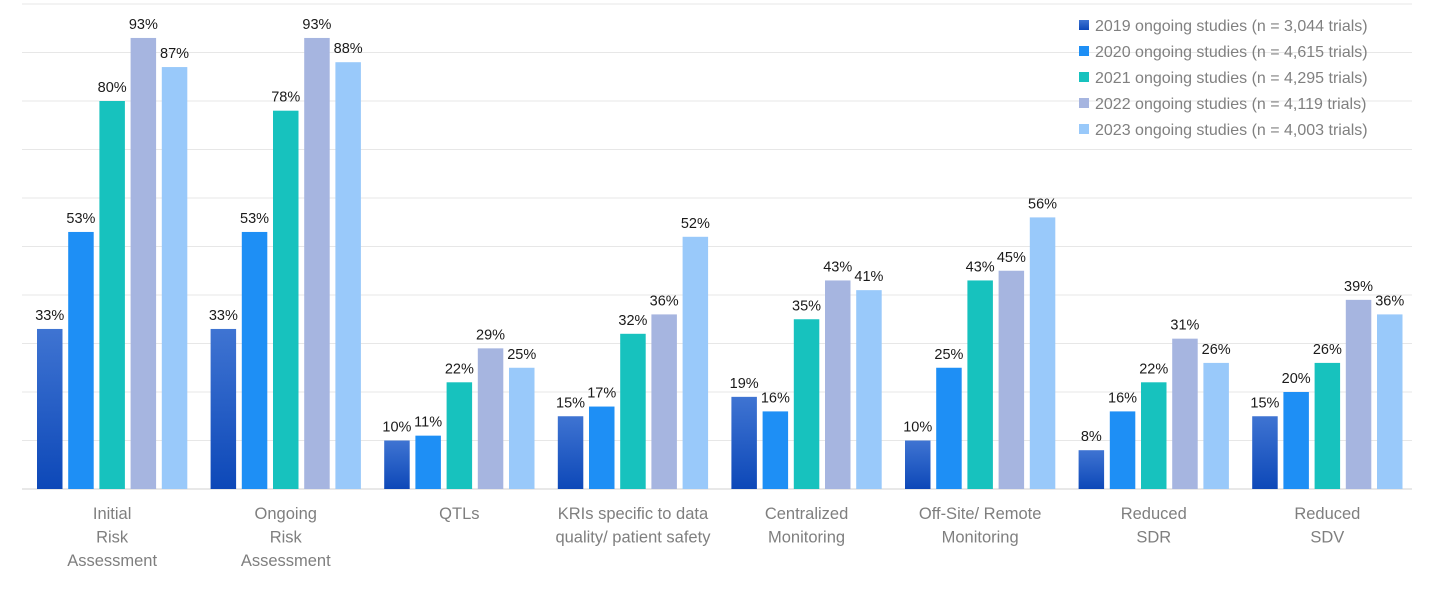 The height and width of the screenshot is (592, 1430). What do you see at coordinates (348, 49) in the screenshot?
I see `data-label: 88%` at bounding box center [348, 49].